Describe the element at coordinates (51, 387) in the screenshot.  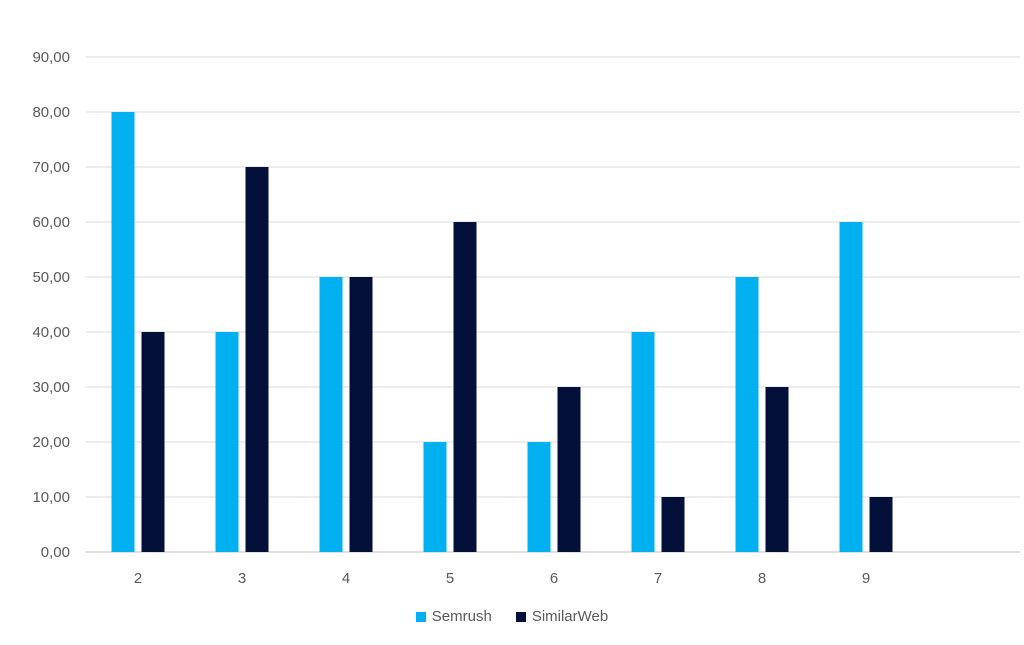
I see `y-tick-label: 30,00` at that location.